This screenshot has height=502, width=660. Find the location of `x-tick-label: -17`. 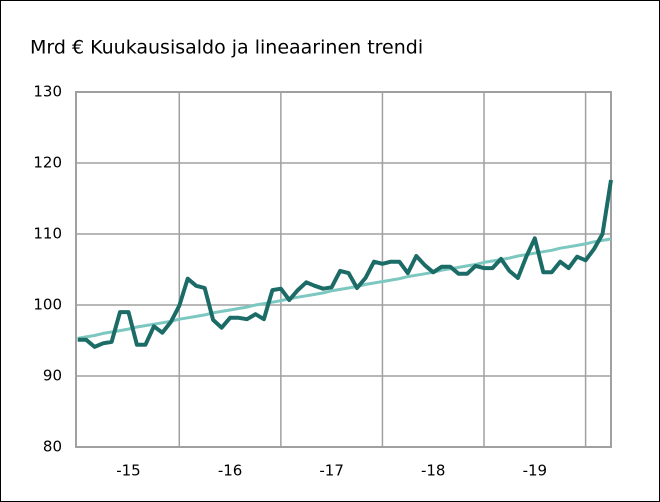

x-tick-label: -17 is located at coordinates (331, 471).